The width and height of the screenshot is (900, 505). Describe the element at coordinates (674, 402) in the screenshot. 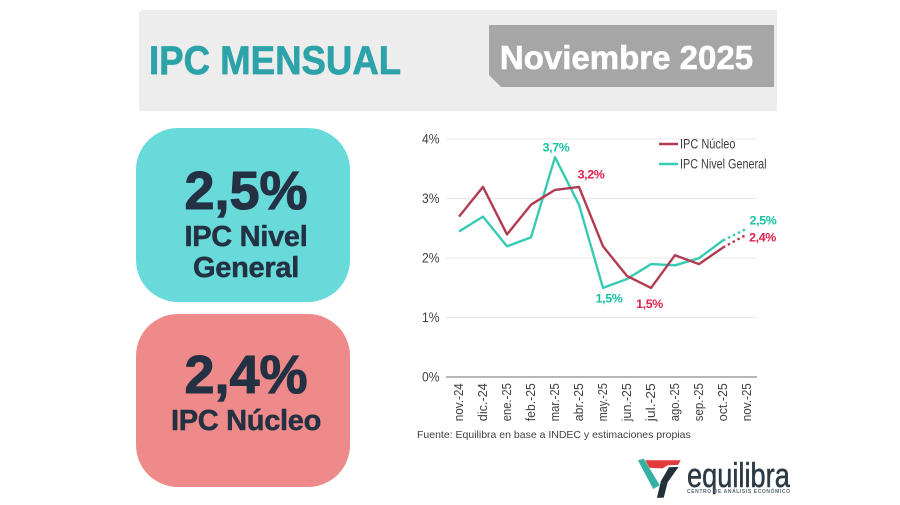

I see `svg-text: ago.-25` at that location.